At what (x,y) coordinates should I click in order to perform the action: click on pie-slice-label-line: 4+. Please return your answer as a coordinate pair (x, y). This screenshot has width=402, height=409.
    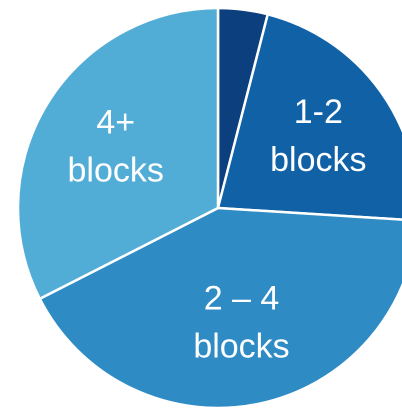
    Looking at the image, I should click on (115, 122).